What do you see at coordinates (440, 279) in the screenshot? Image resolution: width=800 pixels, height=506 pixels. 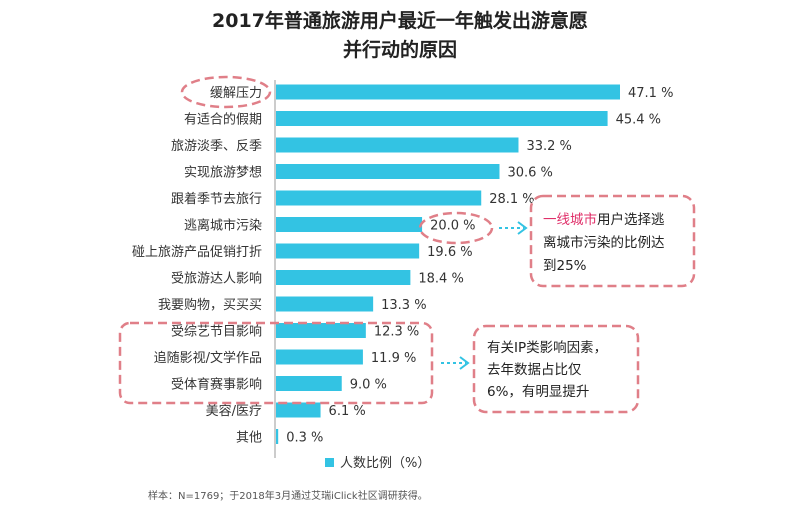 I see `value-label: 18.4 %` at bounding box center [440, 279].